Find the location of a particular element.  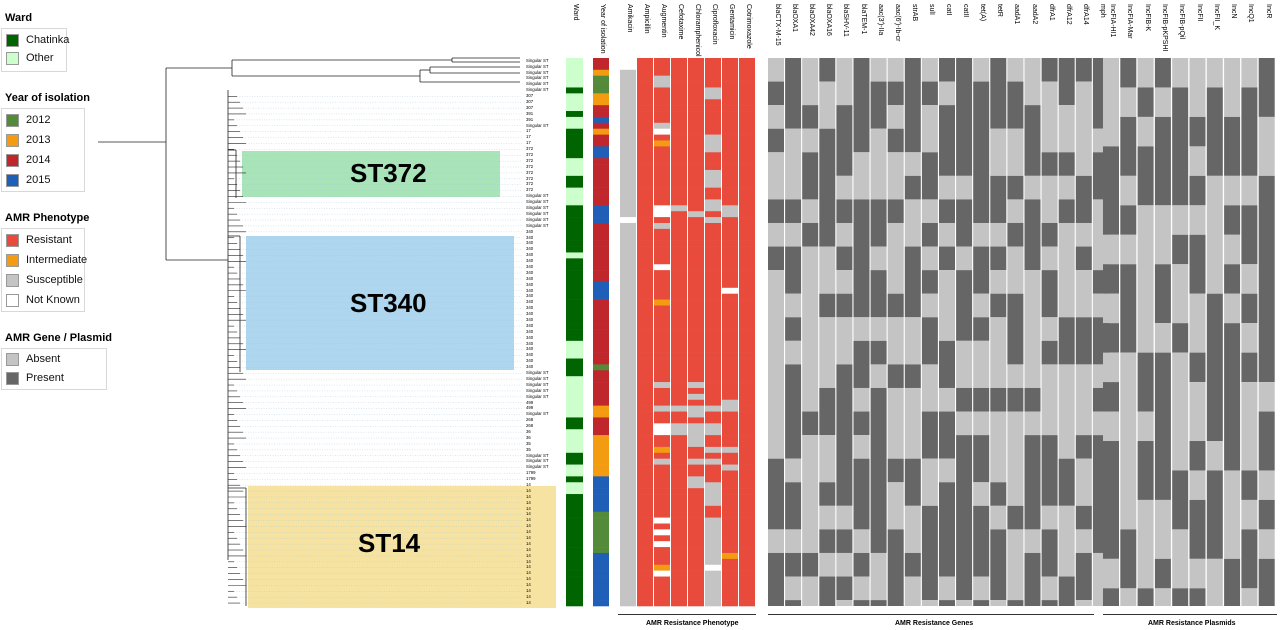

legend-year-box: 2012 2013 2014 2015 is located at coordinates (43, 150).